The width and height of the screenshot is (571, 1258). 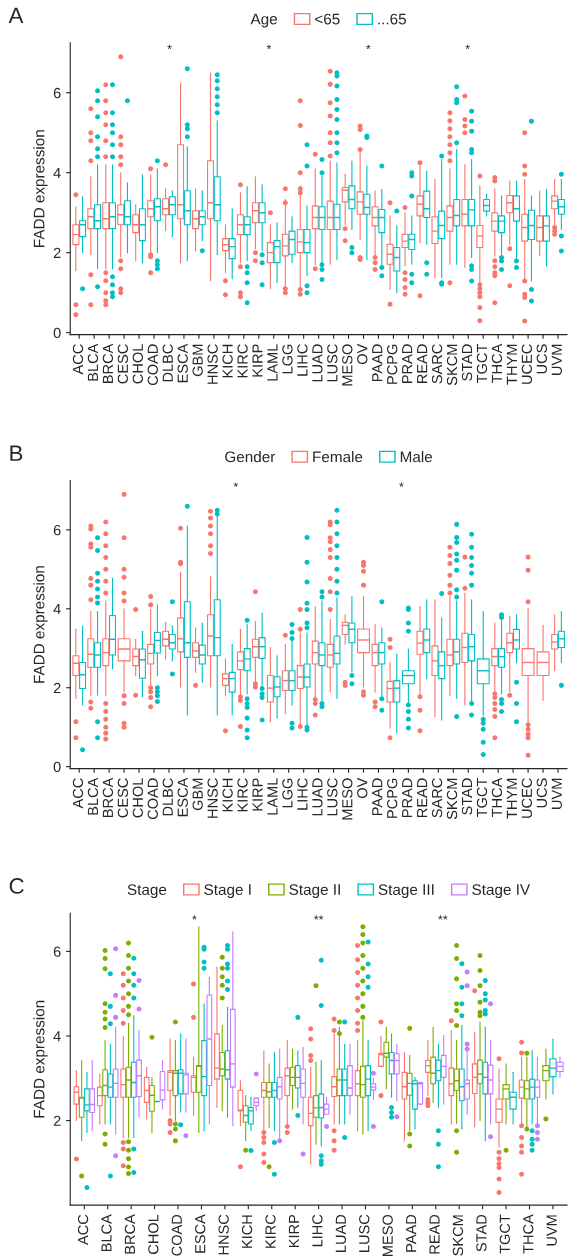 What do you see at coordinates (511, 364) in the screenshot?
I see `x-tick-label: THYM` at bounding box center [511, 364].